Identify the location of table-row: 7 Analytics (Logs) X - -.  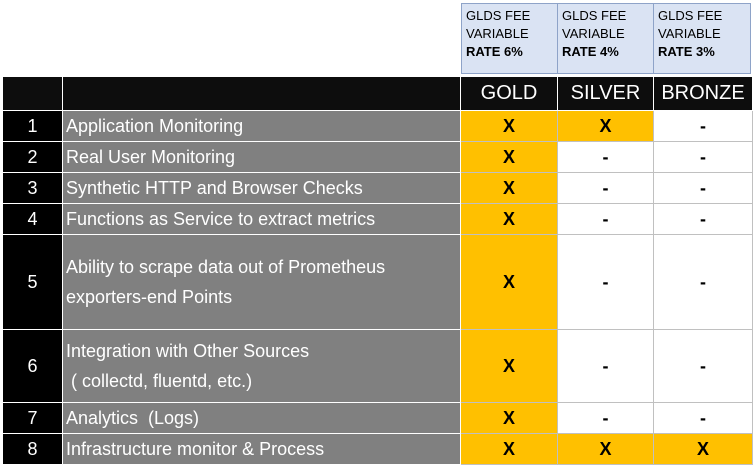
(377, 418).